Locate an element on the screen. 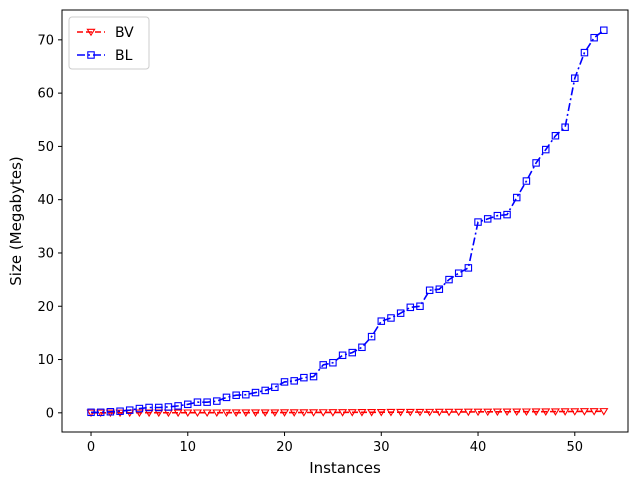 Image resolution: width=642 pixels, height=479 pixels. y-tick-label: 60 is located at coordinates (45, 94).